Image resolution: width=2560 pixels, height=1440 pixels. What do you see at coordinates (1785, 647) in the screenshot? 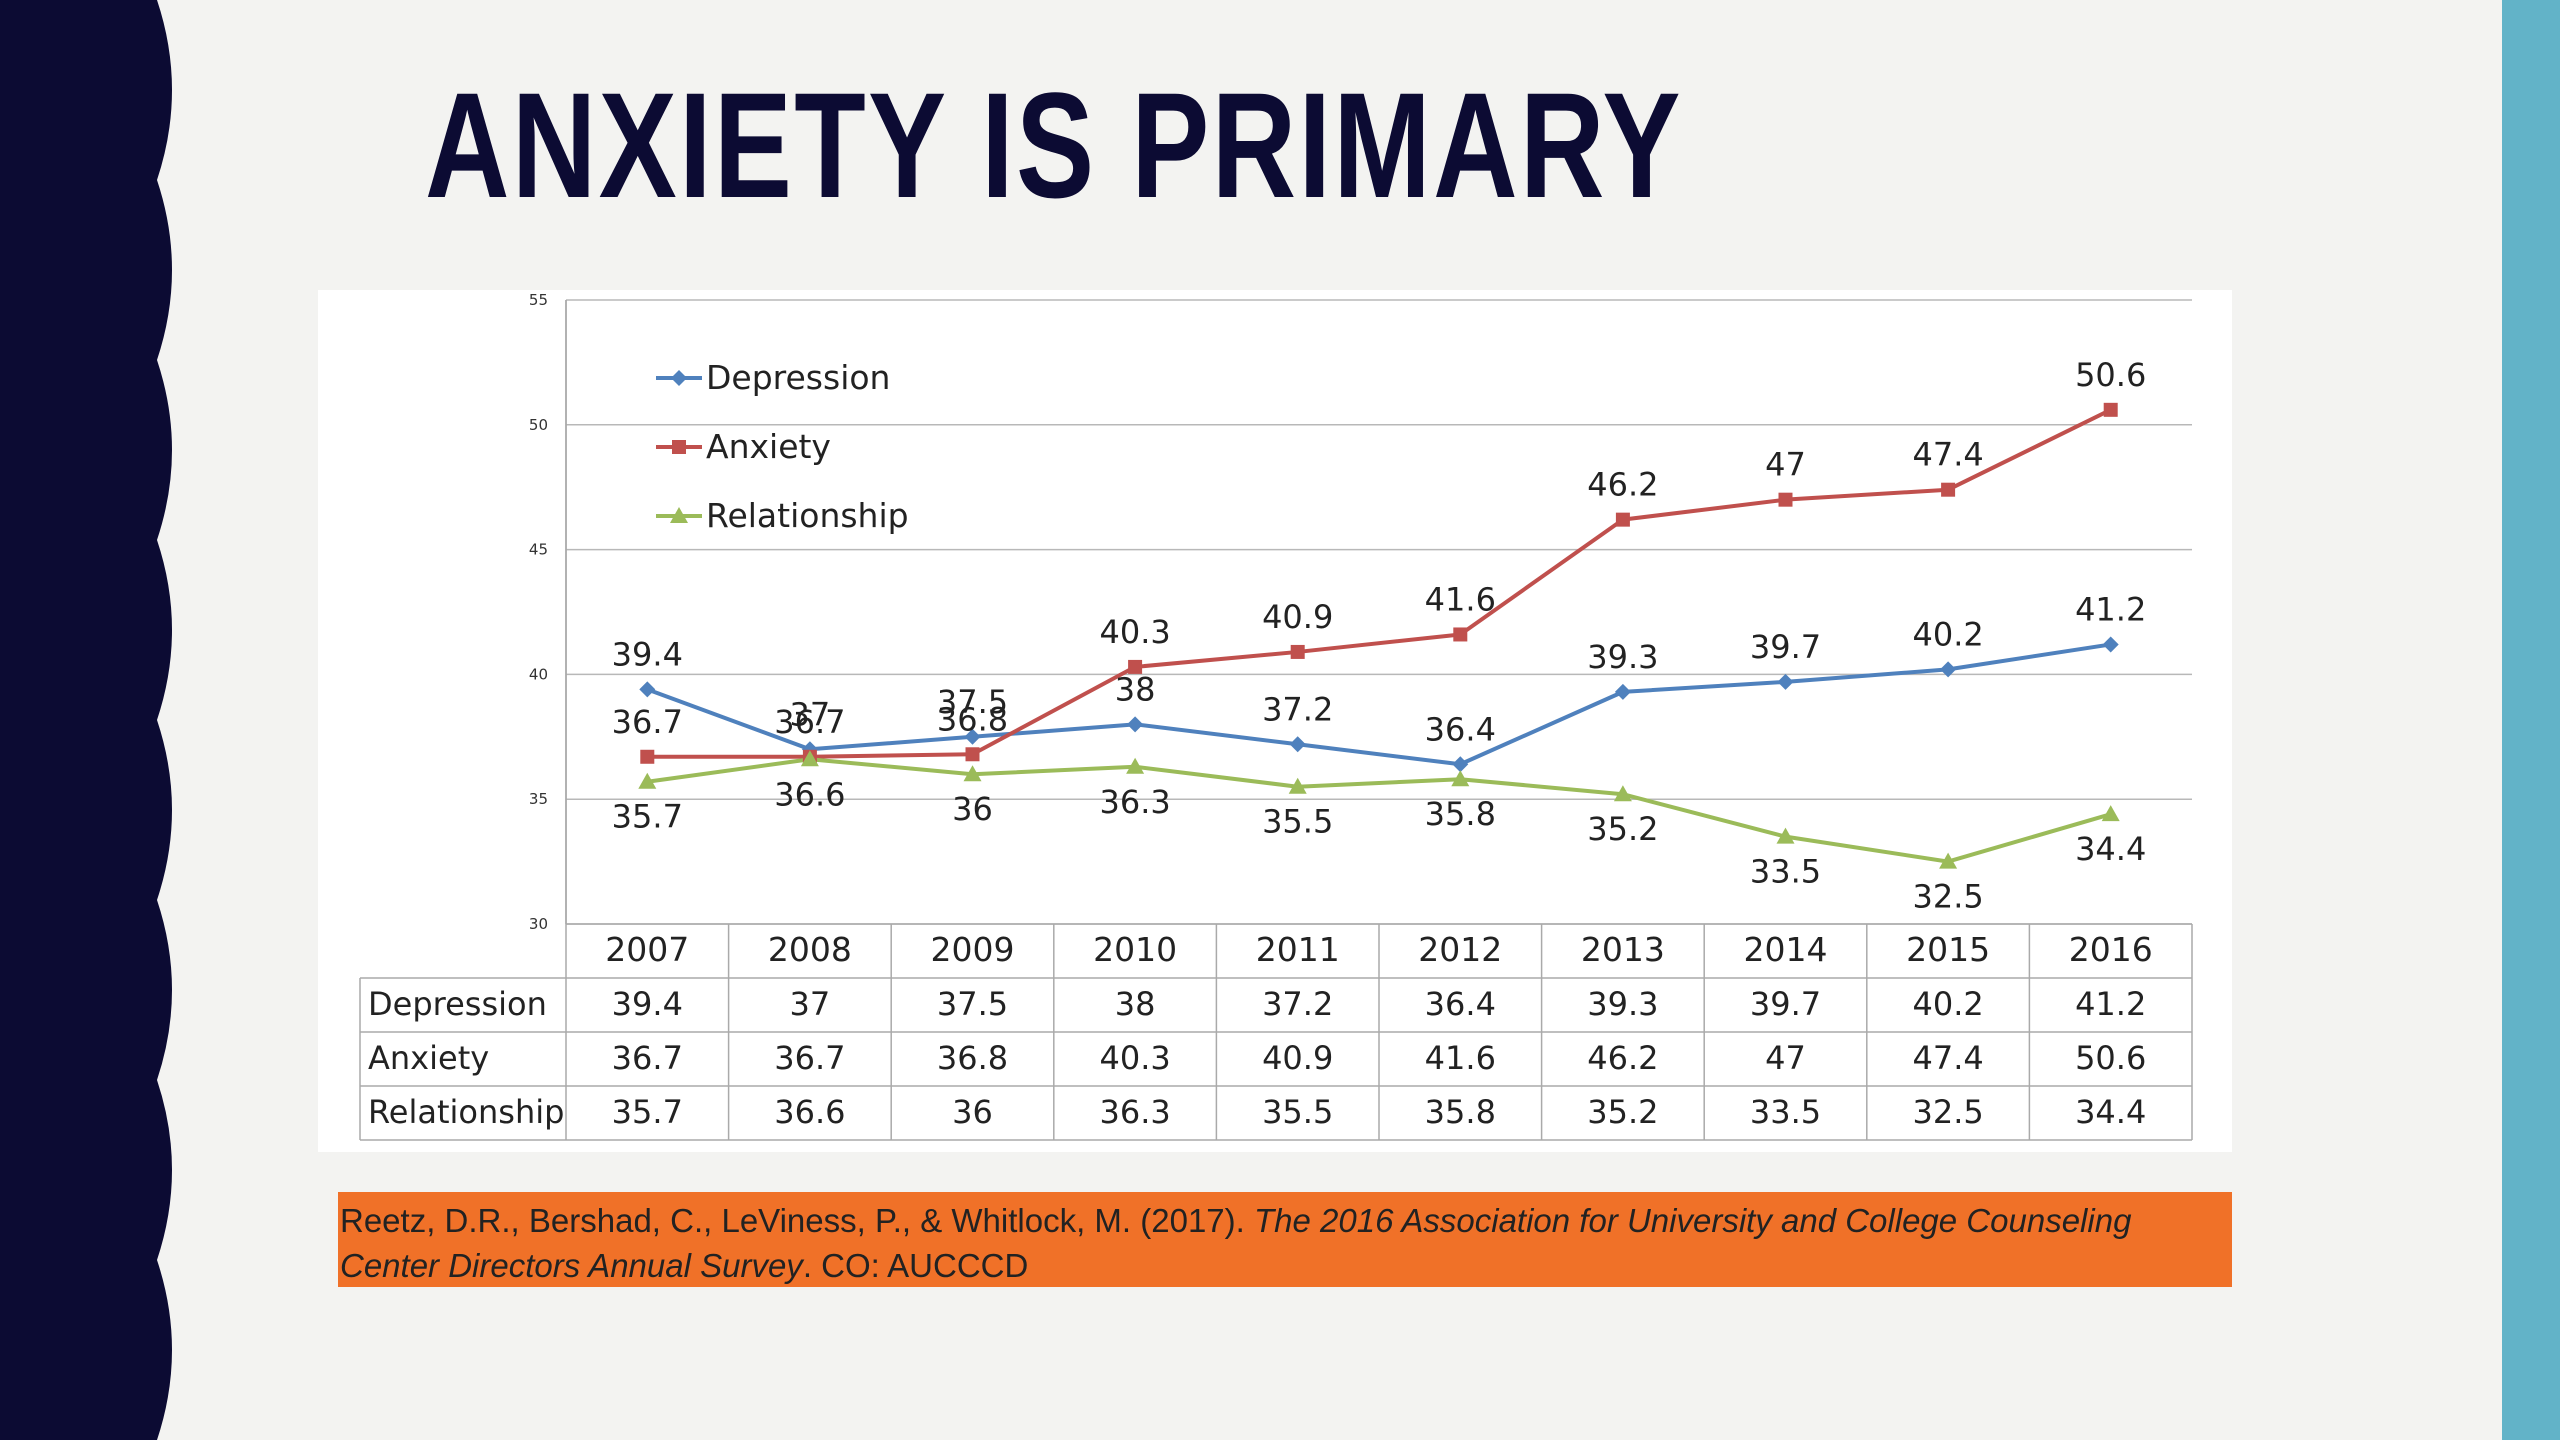
I see `data-label-depression: 39.7` at bounding box center [1785, 647].